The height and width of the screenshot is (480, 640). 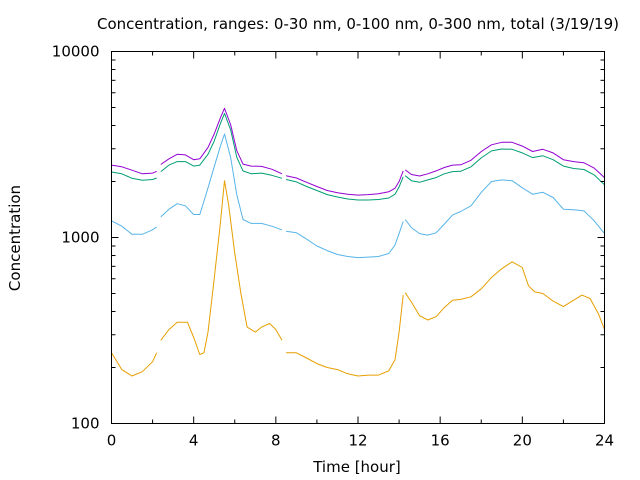 What do you see at coordinates (80, 238) in the screenshot?
I see `y-tick-label: 1000` at bounding box center [80, 238].